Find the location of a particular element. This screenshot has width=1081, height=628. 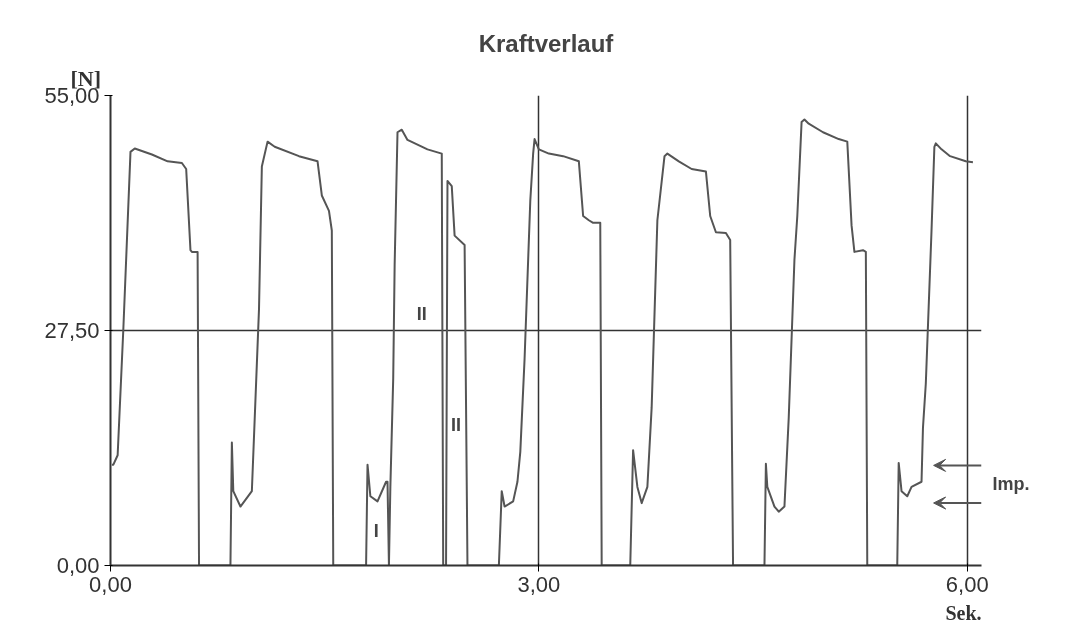

annotation: I is located at coordinates (376, 531).